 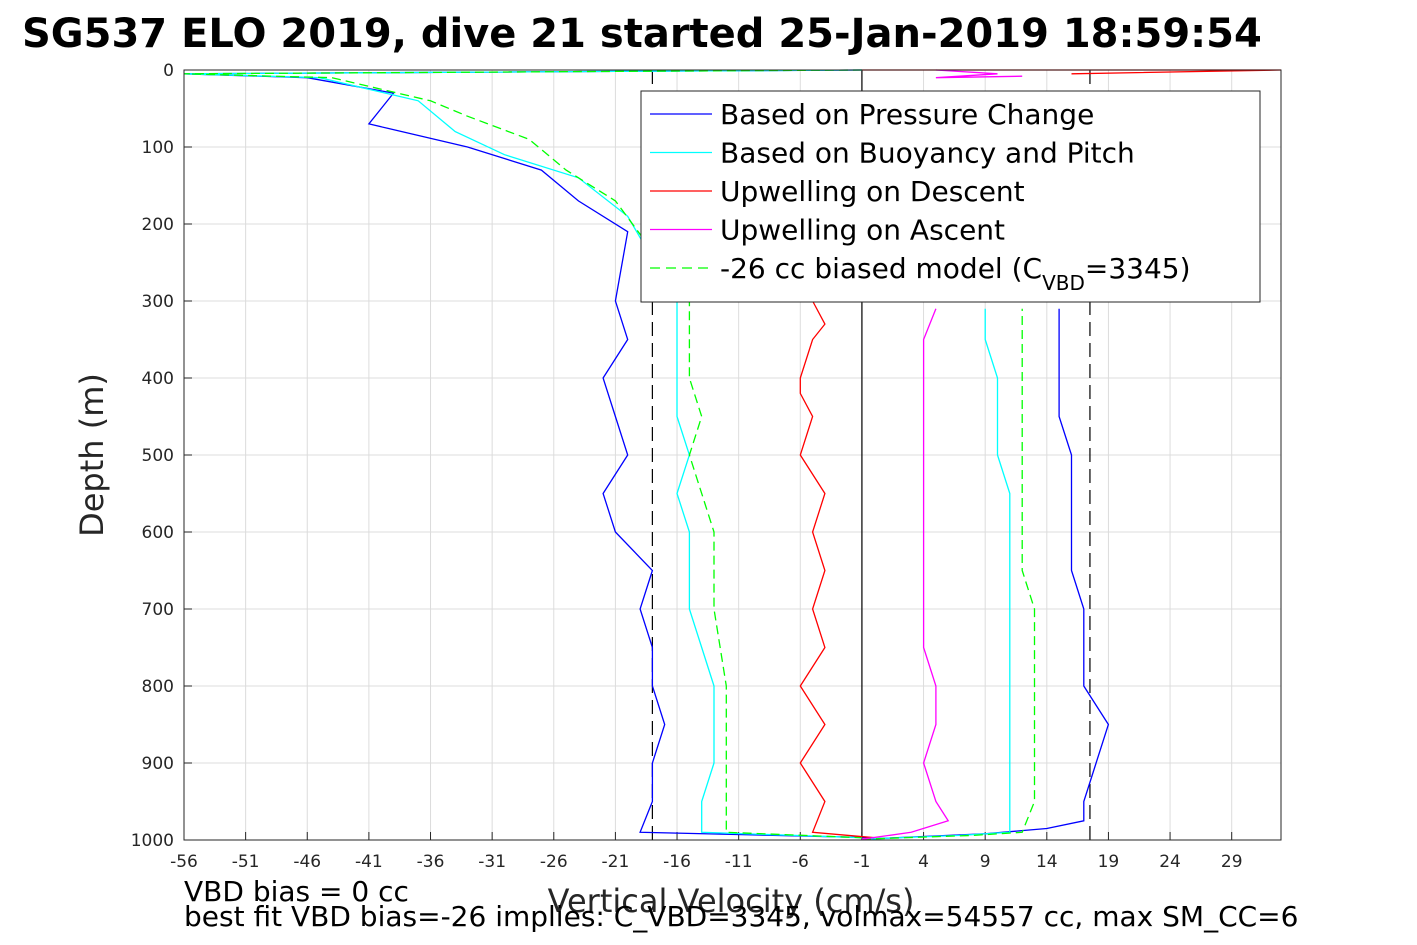 I want to click on y-tick-label: 200, so click(x=158, y=225).